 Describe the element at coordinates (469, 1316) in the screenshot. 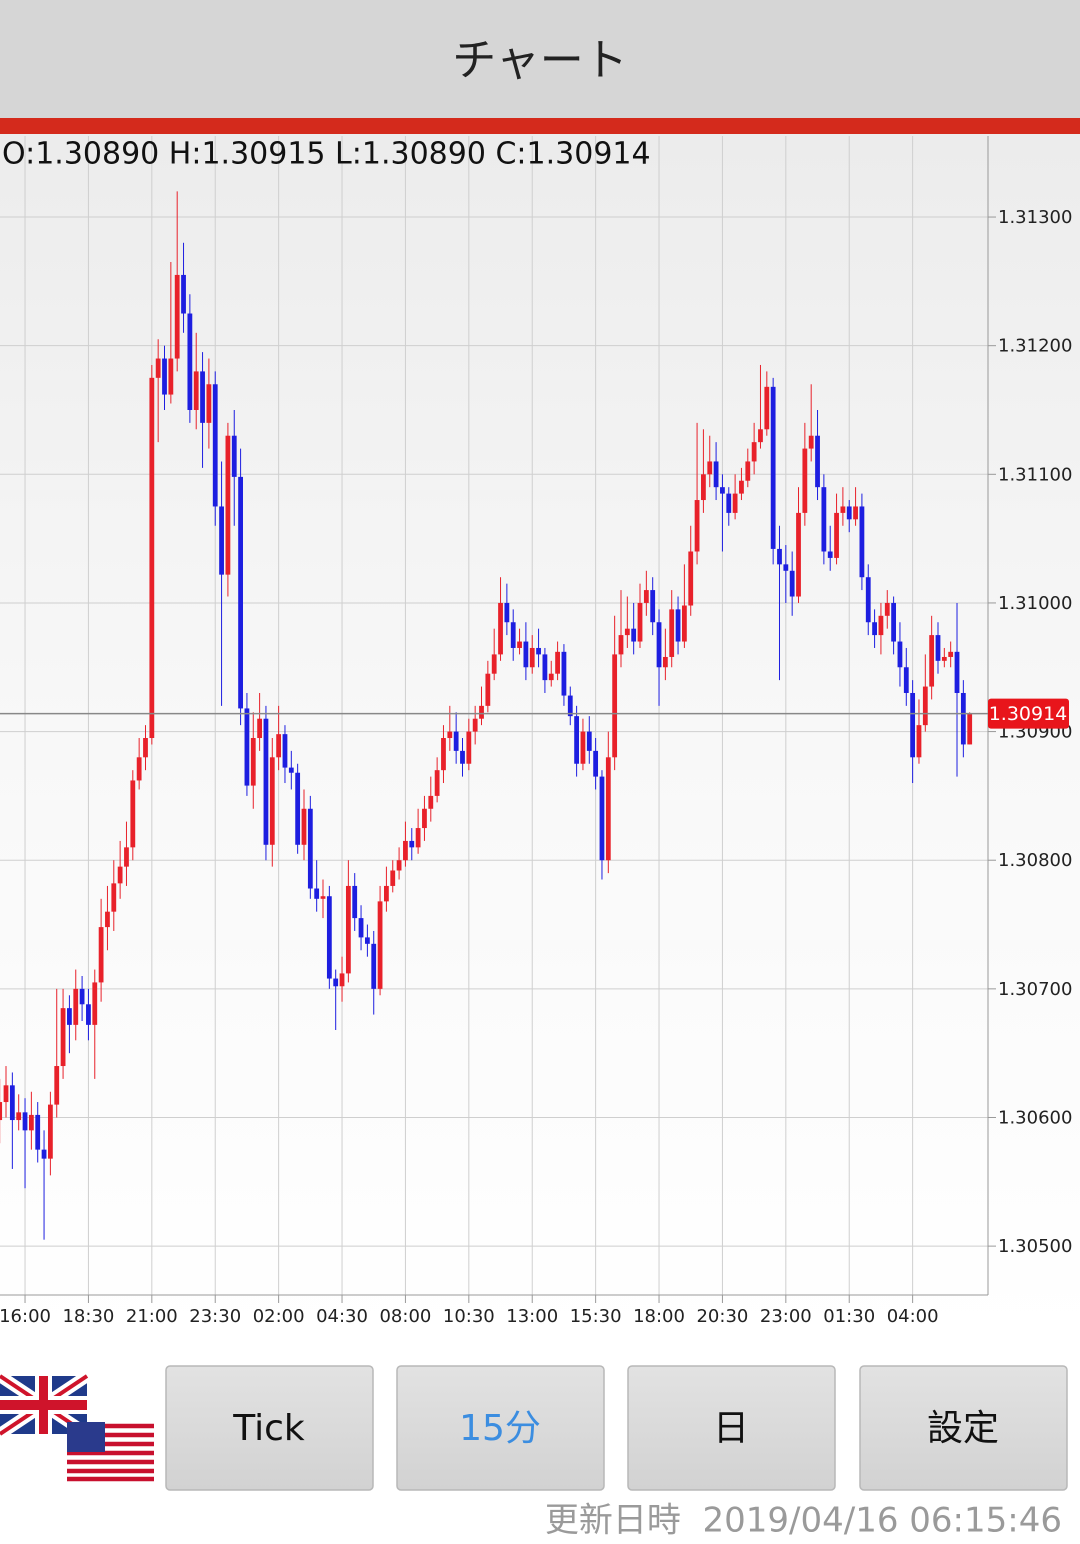

I see `x-tick-label: 10:30` at that location.